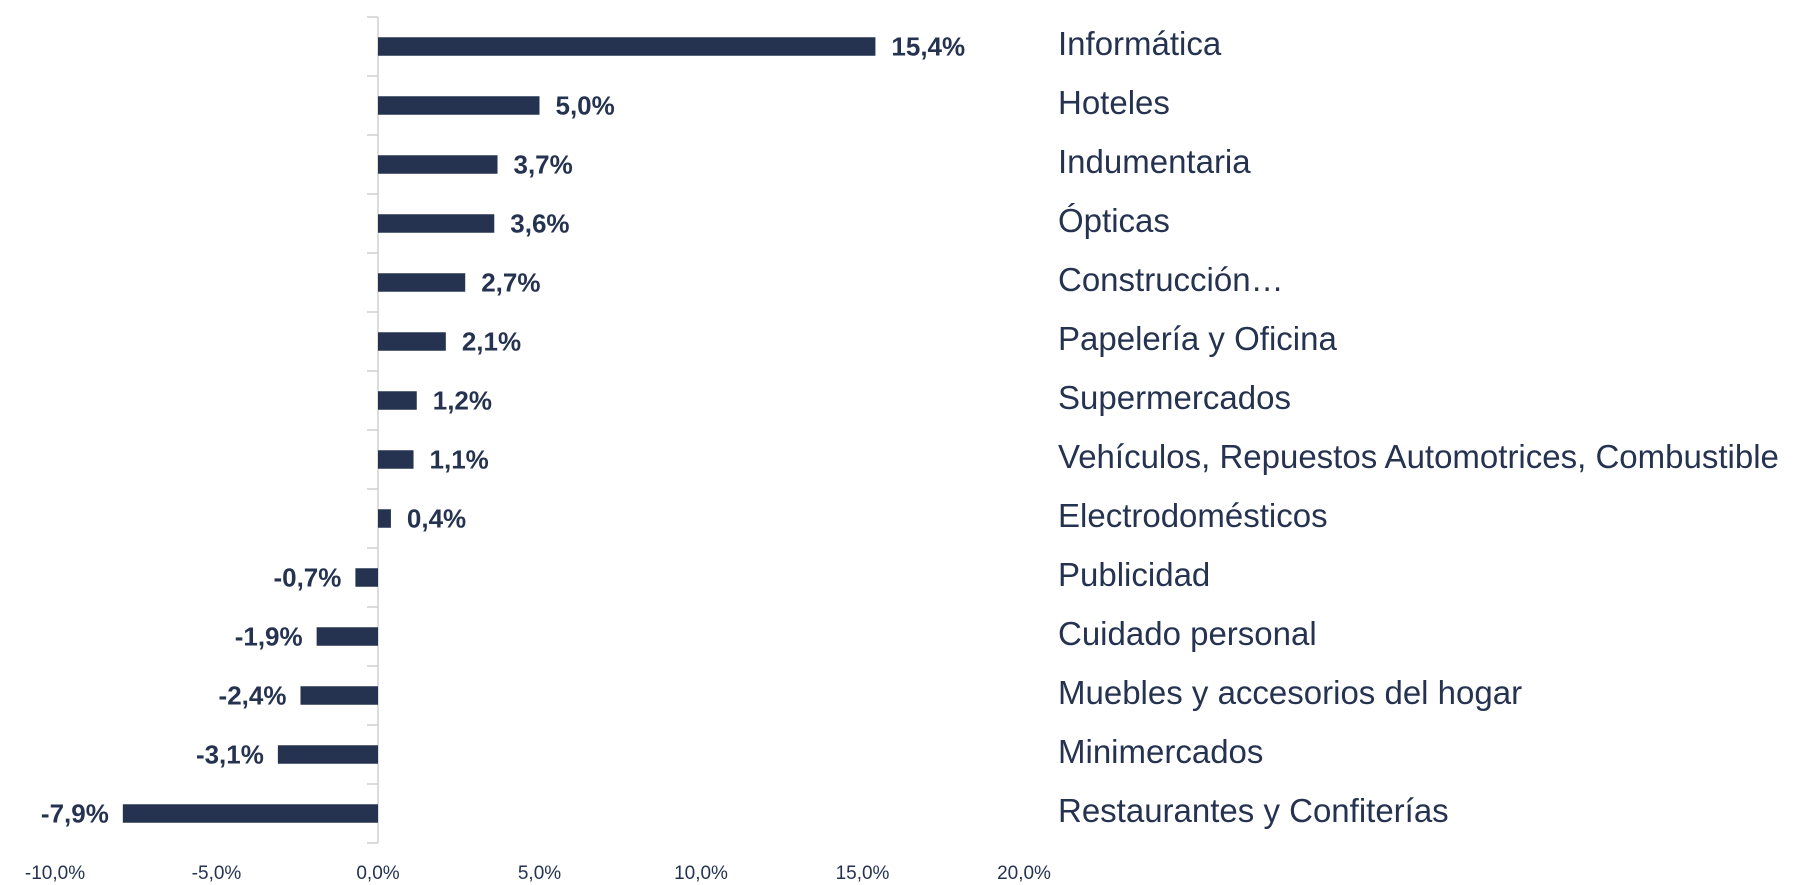 The height and width of the screenshot is (885, 1810). Describe the element at coordinates (75, 813) in the screenshot. I see `value-label: -7,9%` at that location.